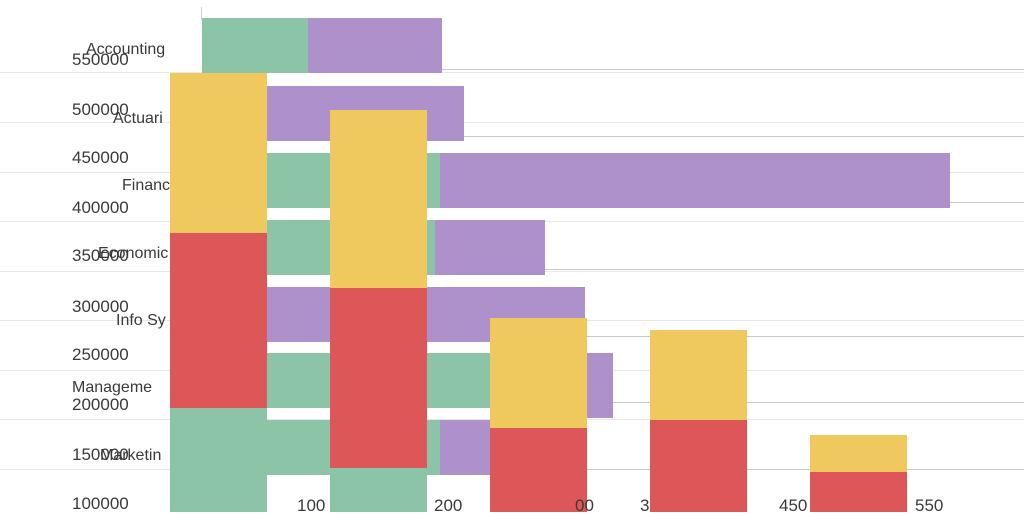 The image size is (1024, 516). Describe the element at coordinates (112, 387) in the screenshot. I see `category-label-management: Manageme` at that location.